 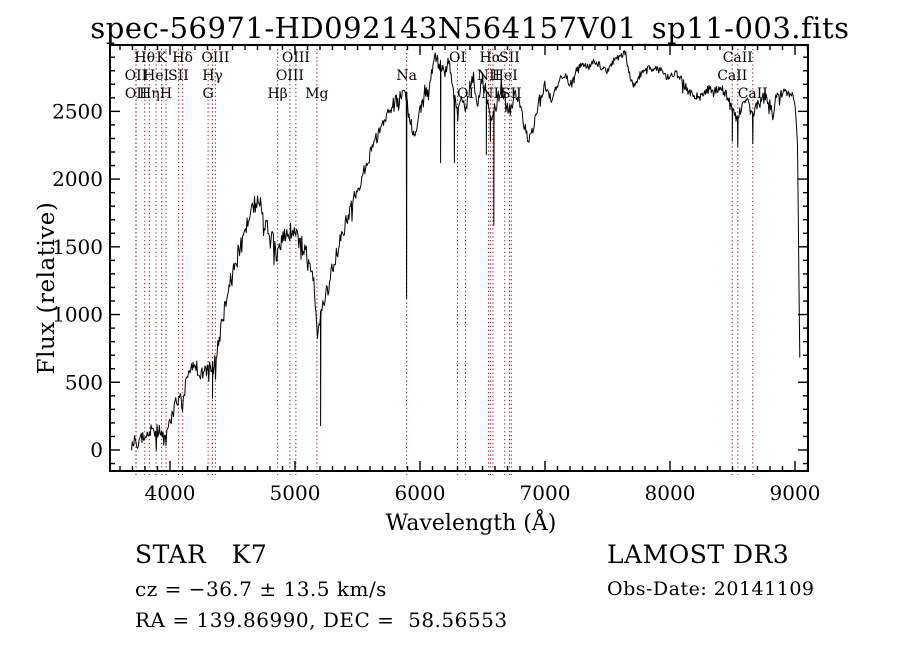 I want to click on spectral-line-label: Hα, so click(x=491, y=58).